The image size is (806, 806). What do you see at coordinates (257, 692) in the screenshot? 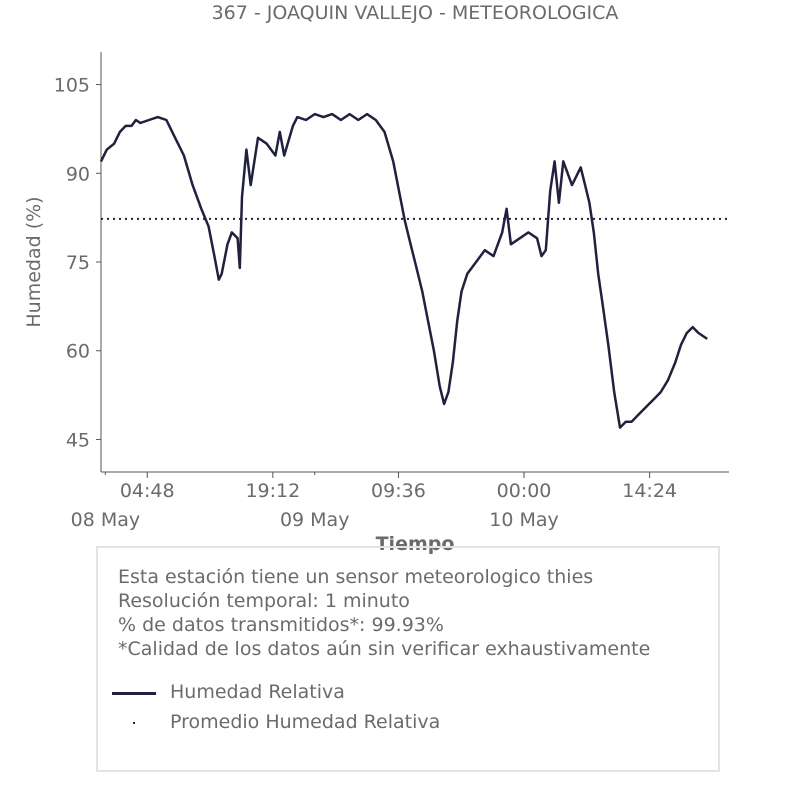
I see `legend-label: Humedad Relativa` at bounding box center [257, 692].